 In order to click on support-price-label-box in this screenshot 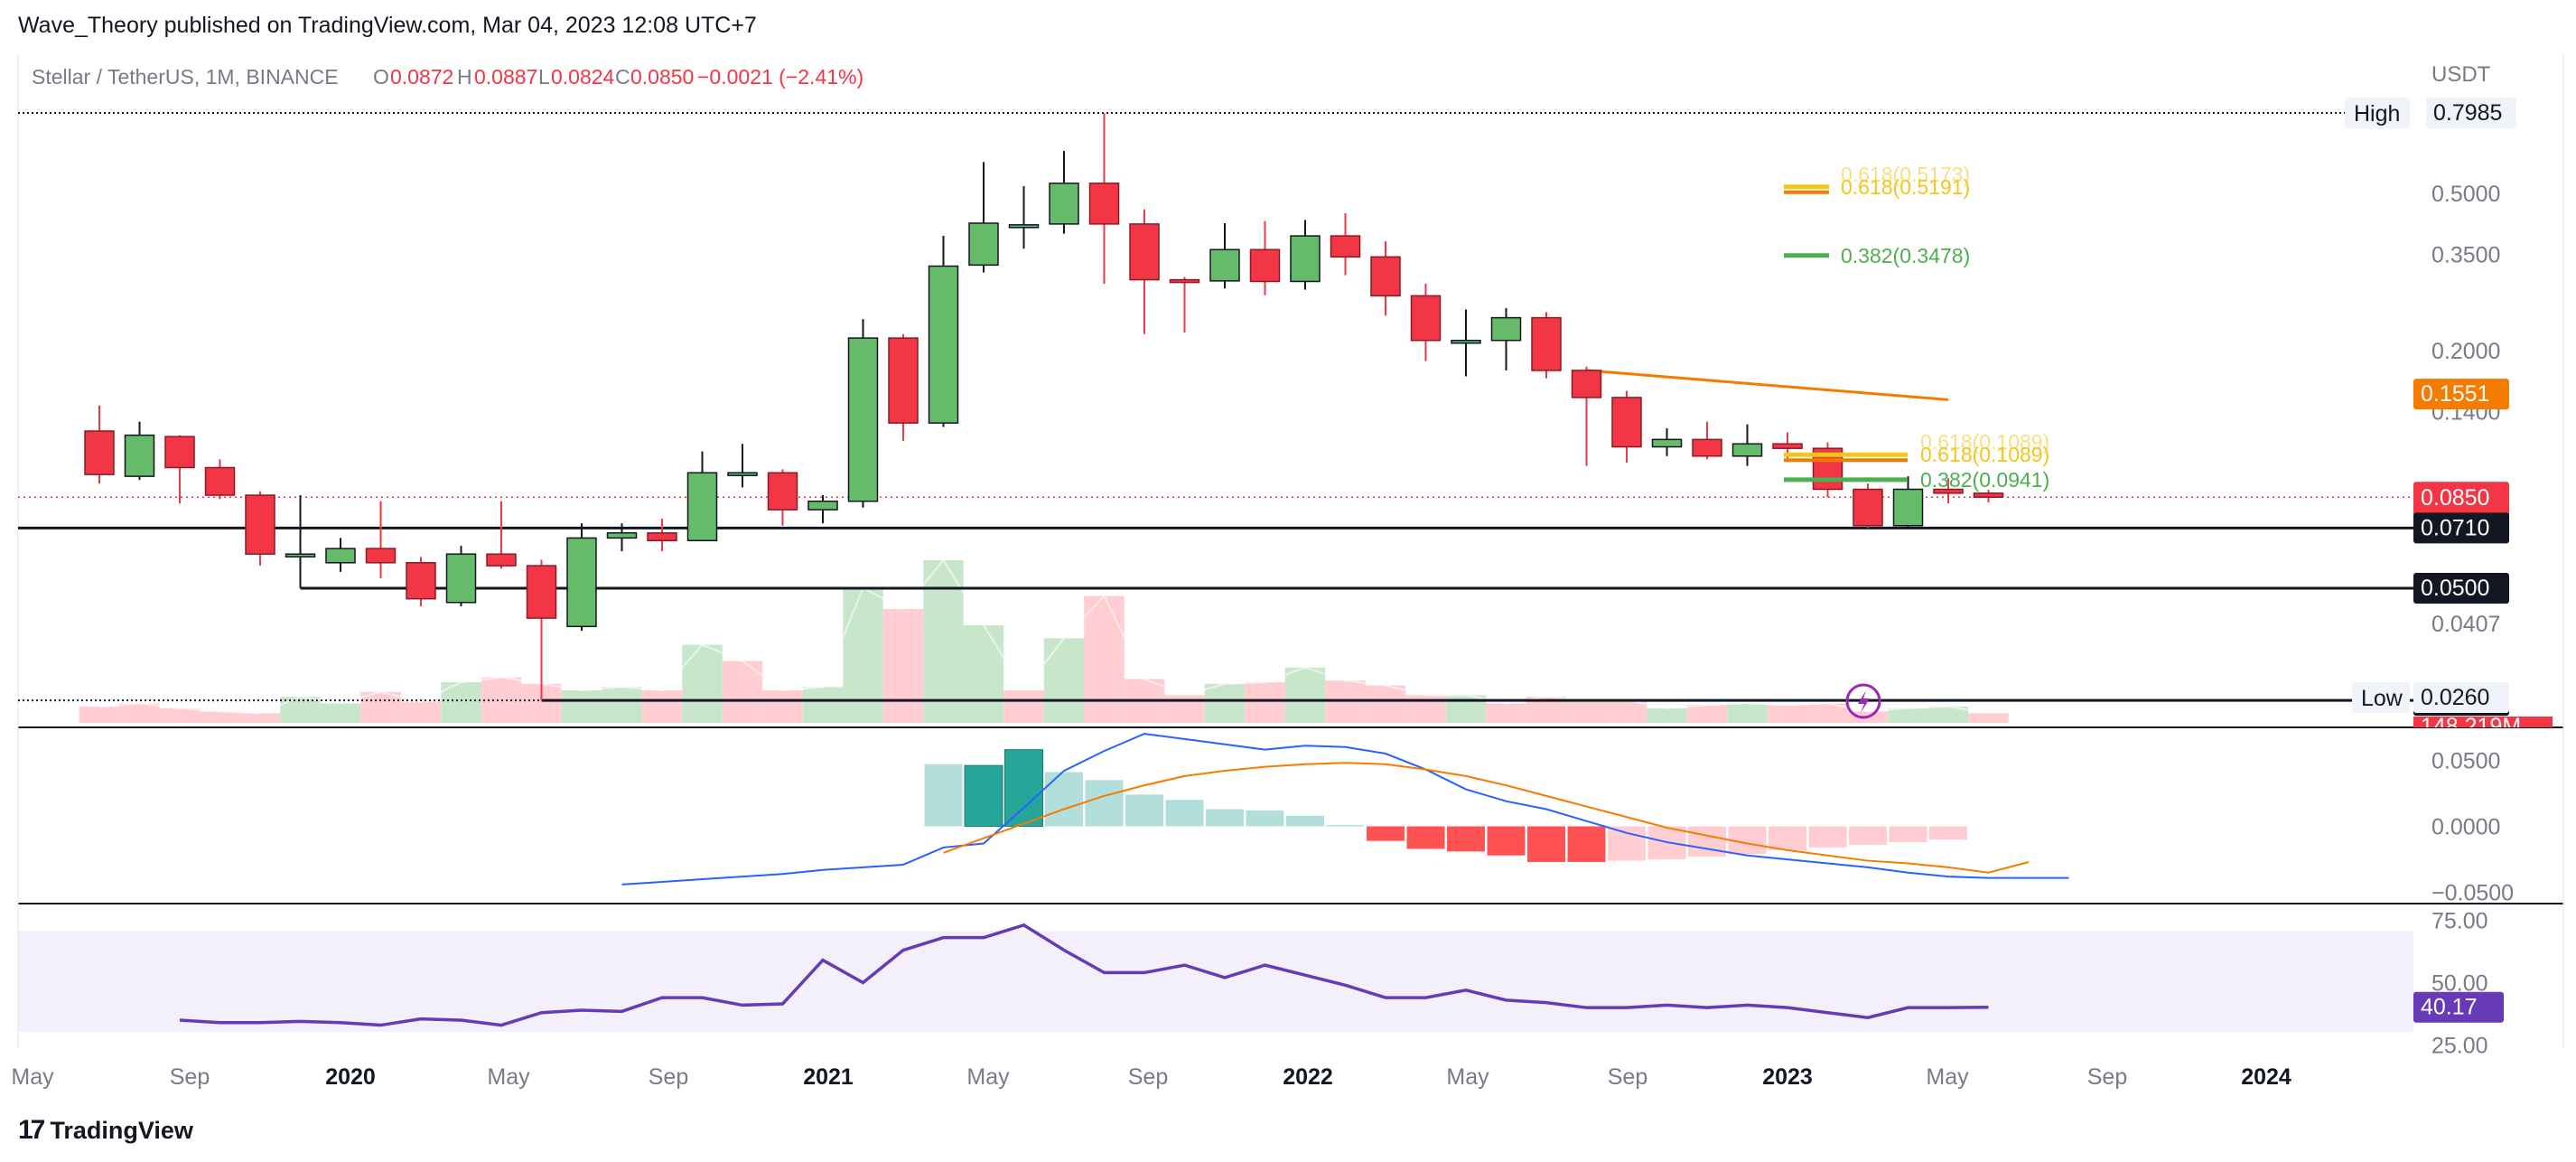, I will do `click(2461, 528)`.